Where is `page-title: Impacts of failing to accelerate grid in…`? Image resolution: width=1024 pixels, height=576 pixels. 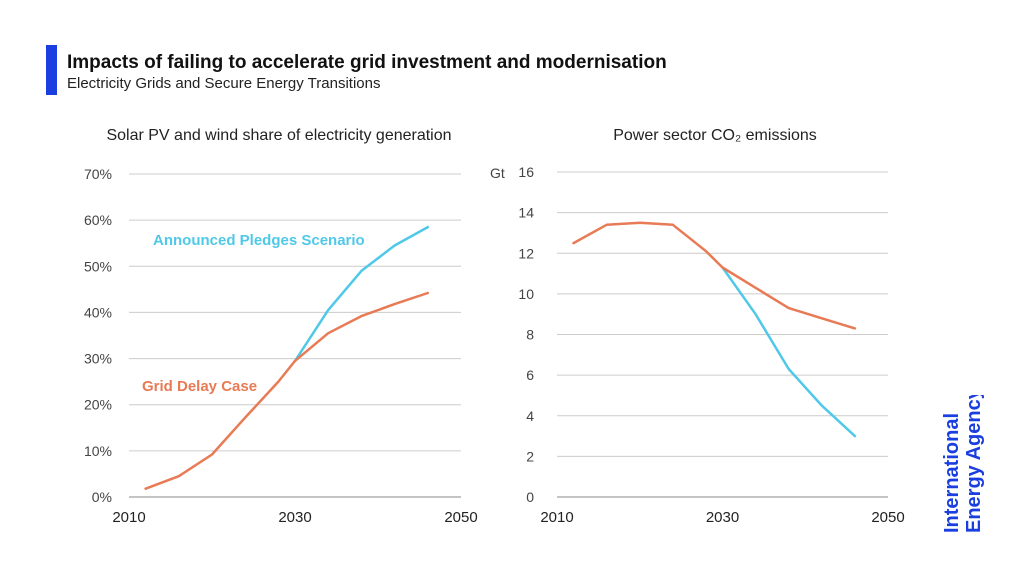
page-title: Impacts of failing to accelerate grid in… is located at coordinates (367, 62).